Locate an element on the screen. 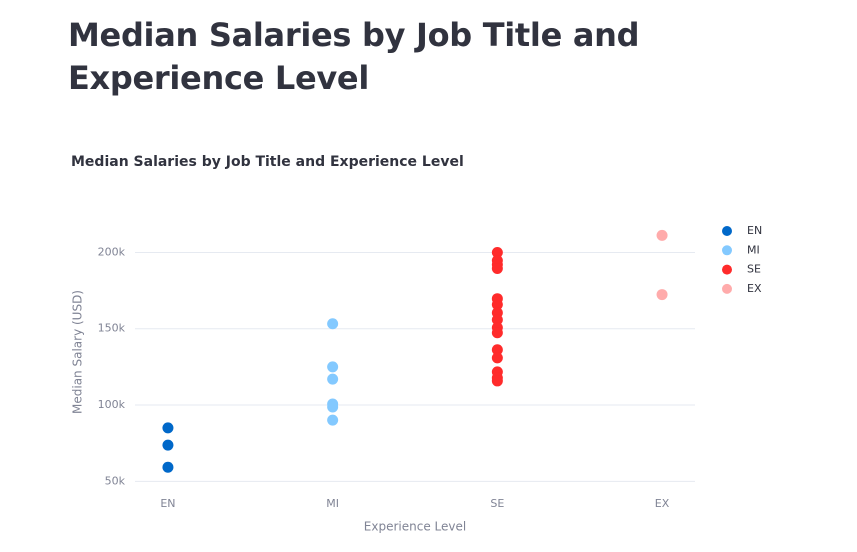 This screenshot has width=857, height=552. y-tick-label: 50k is located at coordinates (115, 480).